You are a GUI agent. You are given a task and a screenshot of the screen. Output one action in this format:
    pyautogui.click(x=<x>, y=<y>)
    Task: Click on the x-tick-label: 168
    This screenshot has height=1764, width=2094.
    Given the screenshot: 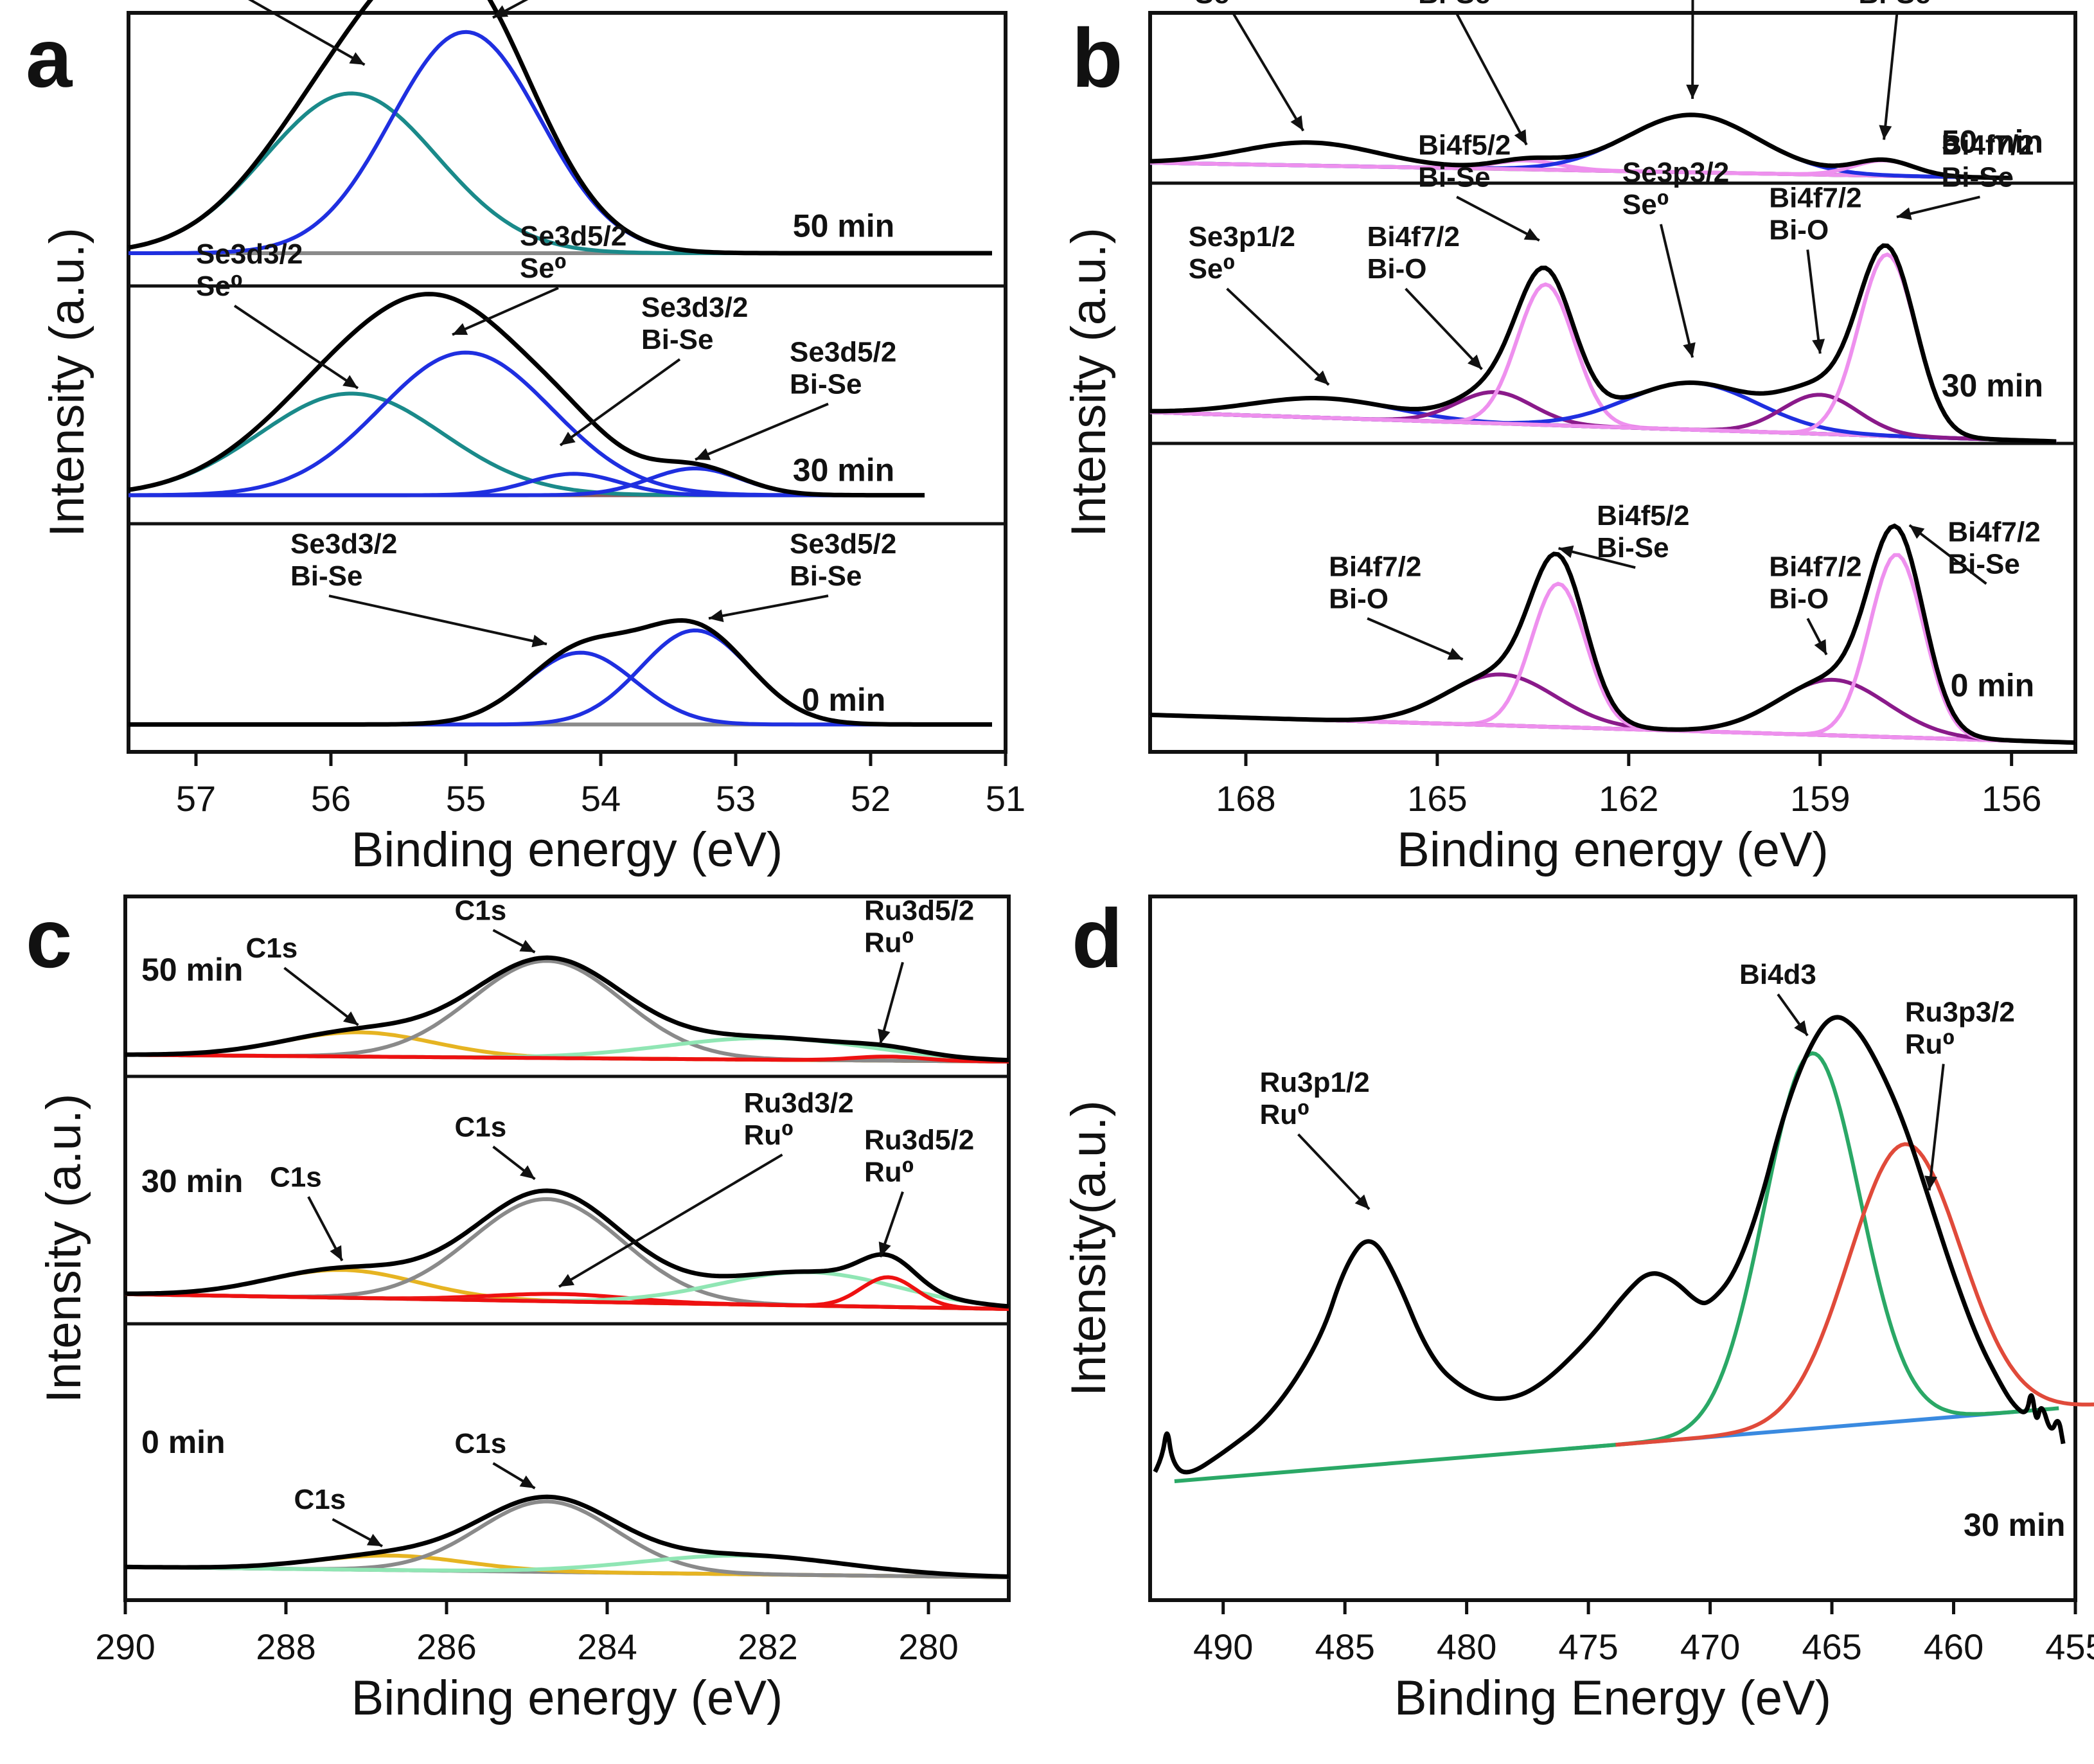 What is the action you would take?
    pyautogui.click(x=1245, y=798)
    